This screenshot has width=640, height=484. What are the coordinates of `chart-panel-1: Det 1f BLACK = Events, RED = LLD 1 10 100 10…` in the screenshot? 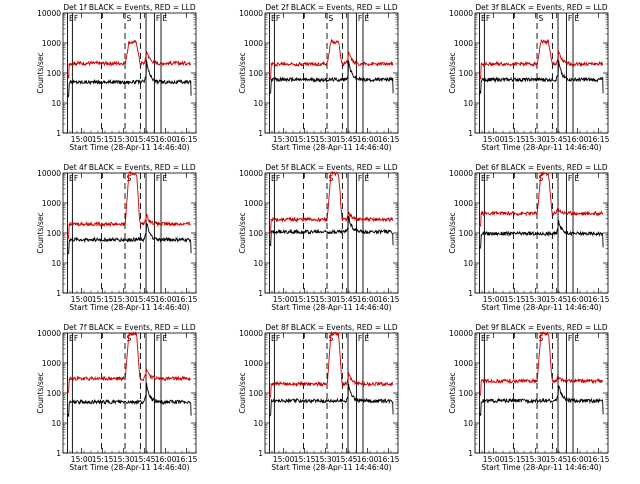 It's located at (117, 77).